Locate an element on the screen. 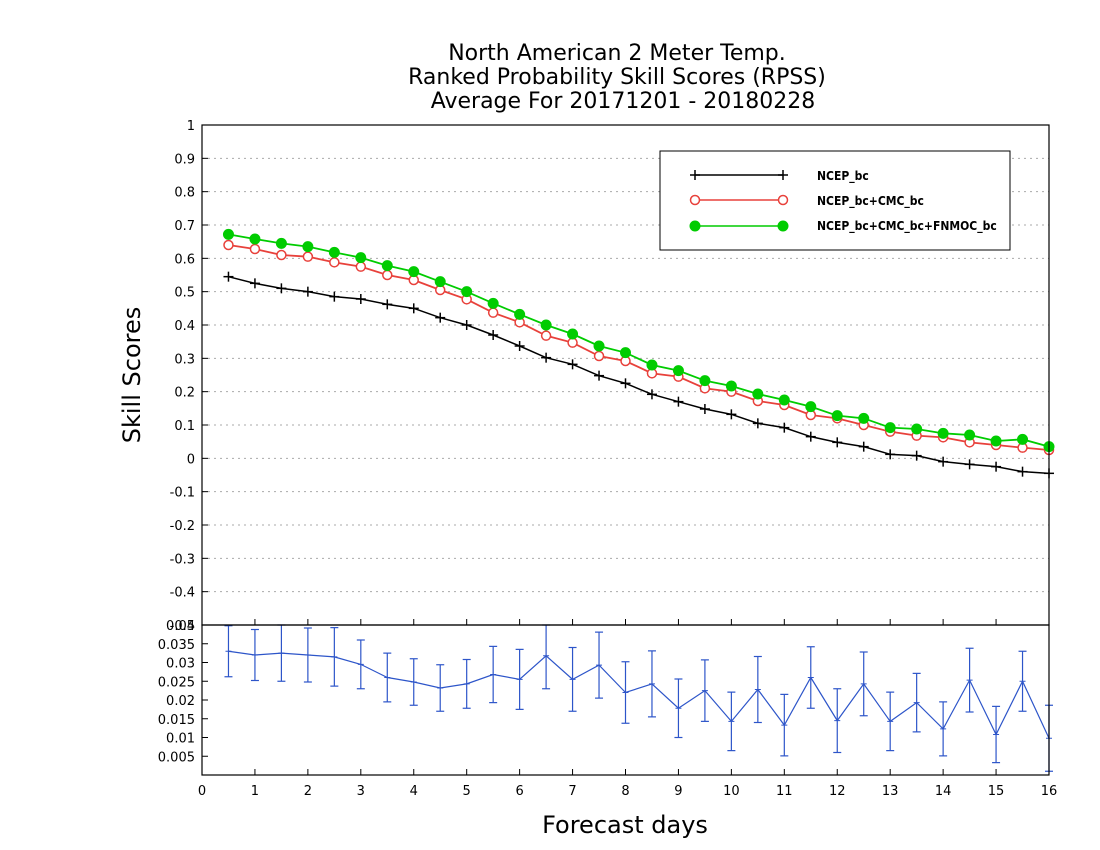  sub-plot-series is located at coordinates (638, 698).